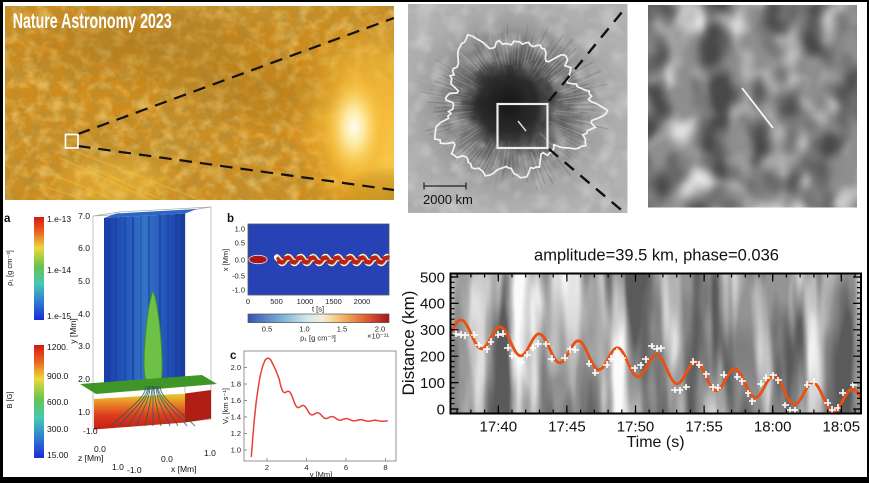 This screenshot has width=869, height=483. Describe the element at coordinates (9, 399) in the screenshot. I see `svg-text: B [G]` at that location.